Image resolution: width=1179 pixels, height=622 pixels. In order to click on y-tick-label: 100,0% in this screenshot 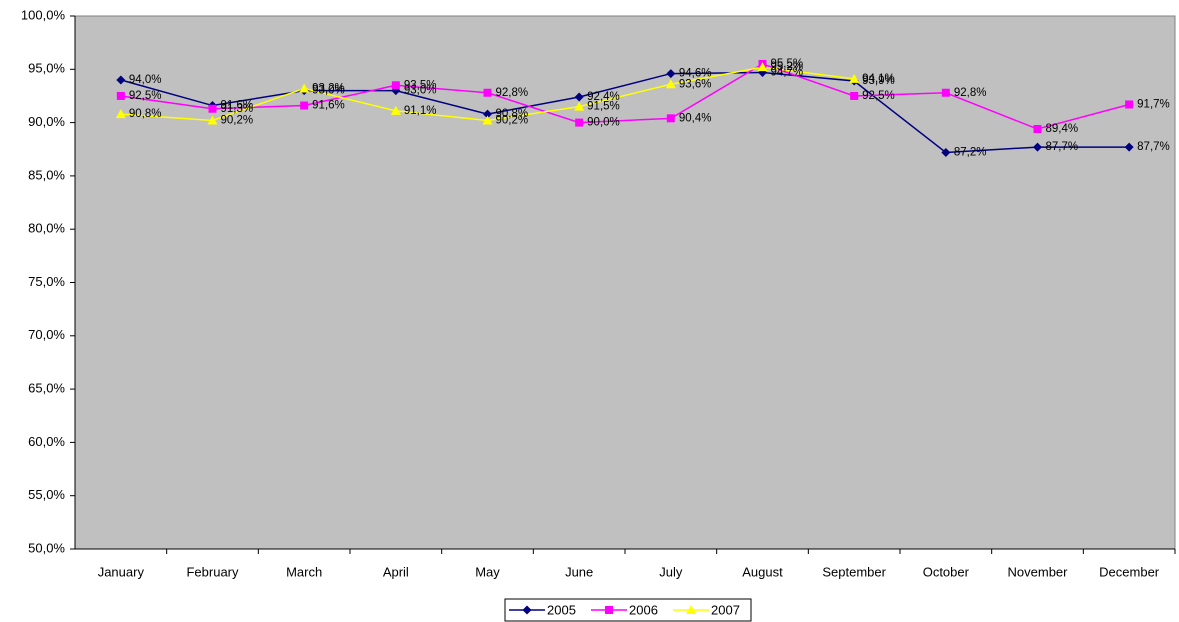, I will do `click(43, 14)`.